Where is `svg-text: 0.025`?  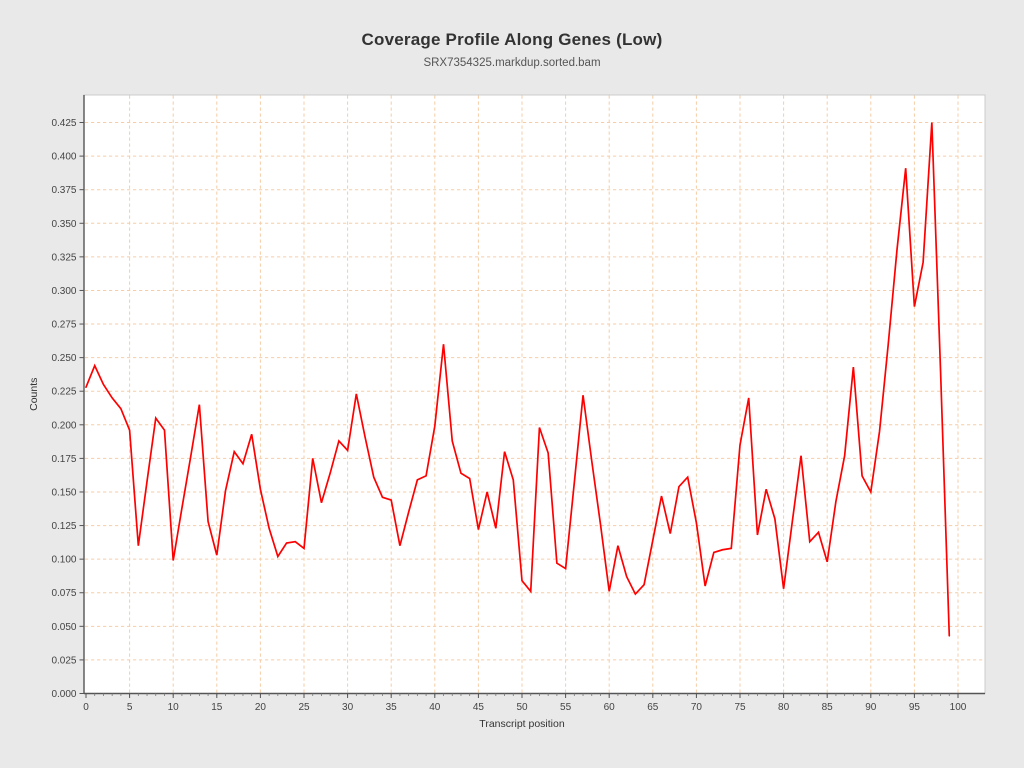 svg-text: 0.025 is located at coordinates (63, 660).